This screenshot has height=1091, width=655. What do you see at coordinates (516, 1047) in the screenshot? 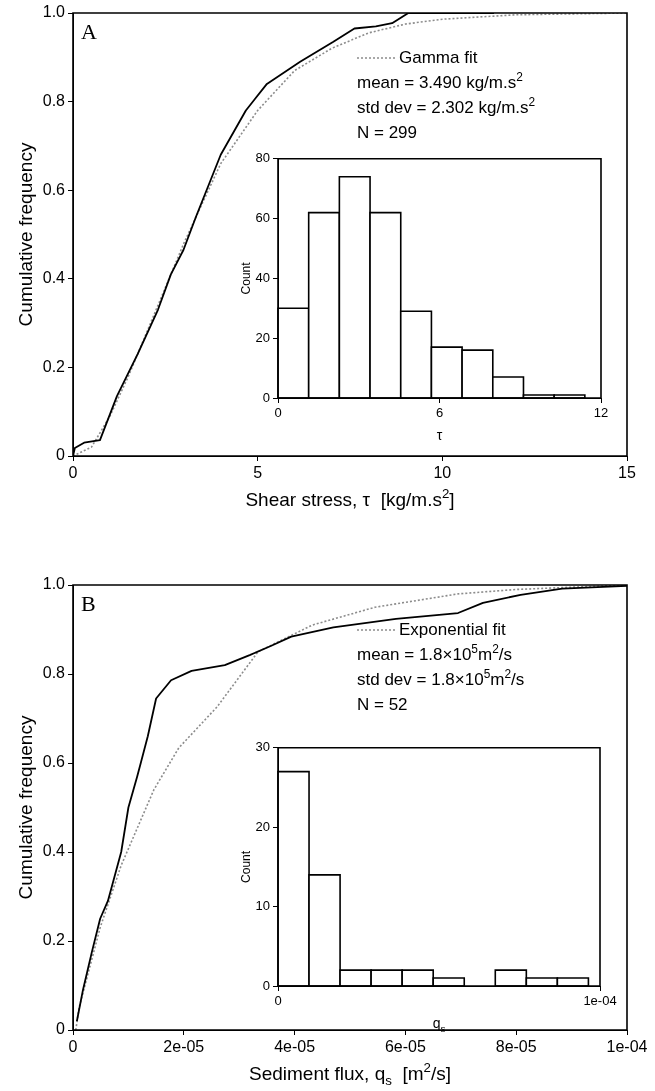
I see `x-tick-label: 8e-05` at bounding box center [516, 1047].